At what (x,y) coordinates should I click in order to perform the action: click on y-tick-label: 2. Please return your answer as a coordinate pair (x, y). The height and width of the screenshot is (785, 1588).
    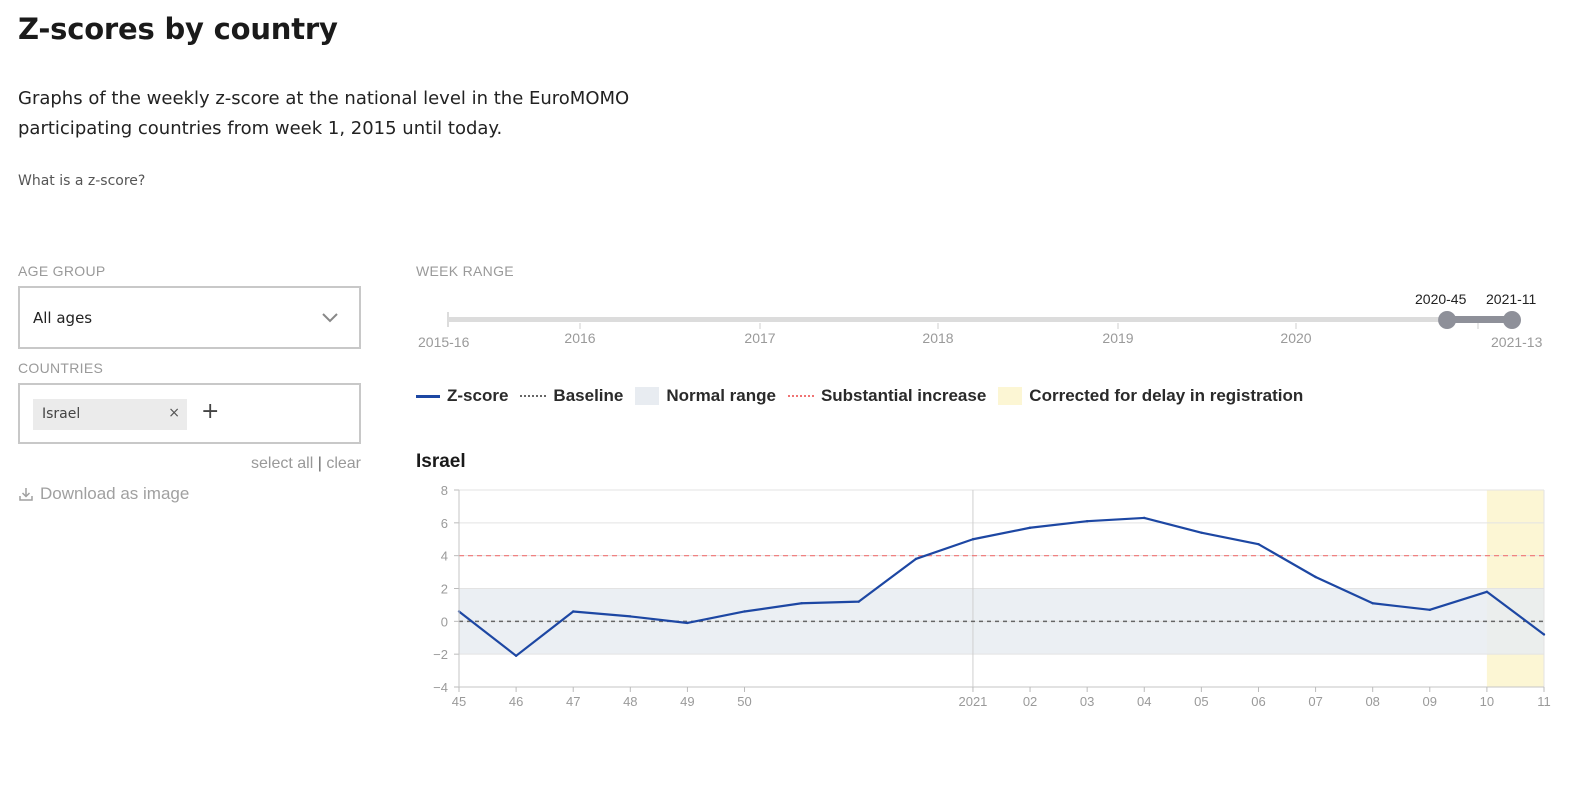
    Looking at the image, I should click on (444, 589).